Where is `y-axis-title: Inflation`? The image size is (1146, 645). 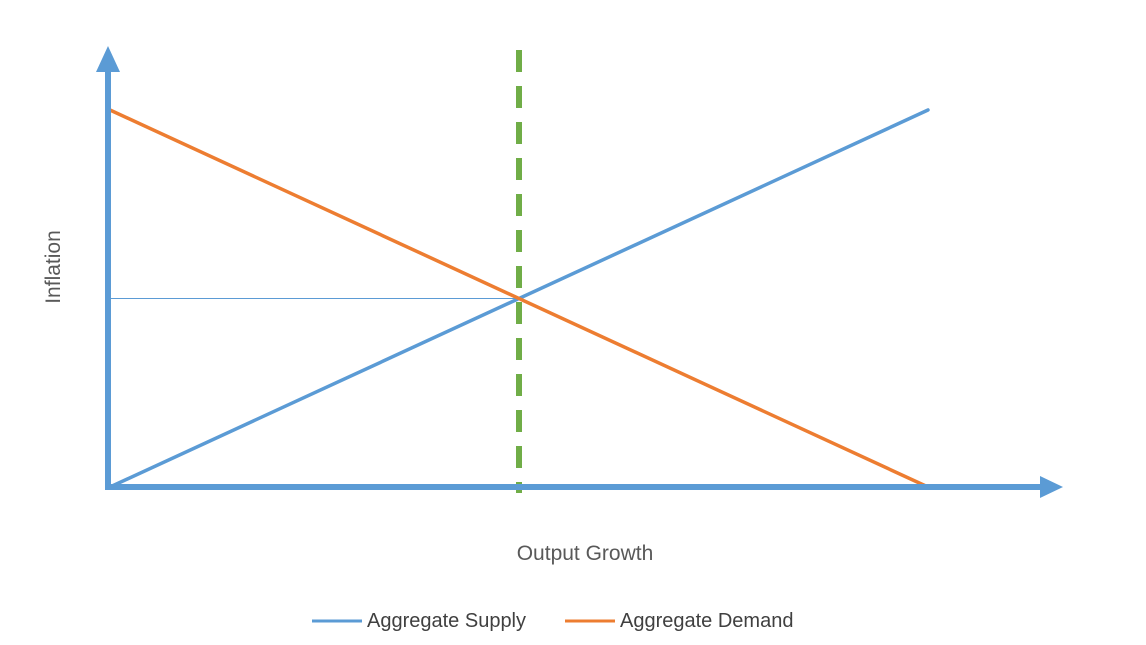
y-axis-title: Inflation is located at coordinates (53, 267).